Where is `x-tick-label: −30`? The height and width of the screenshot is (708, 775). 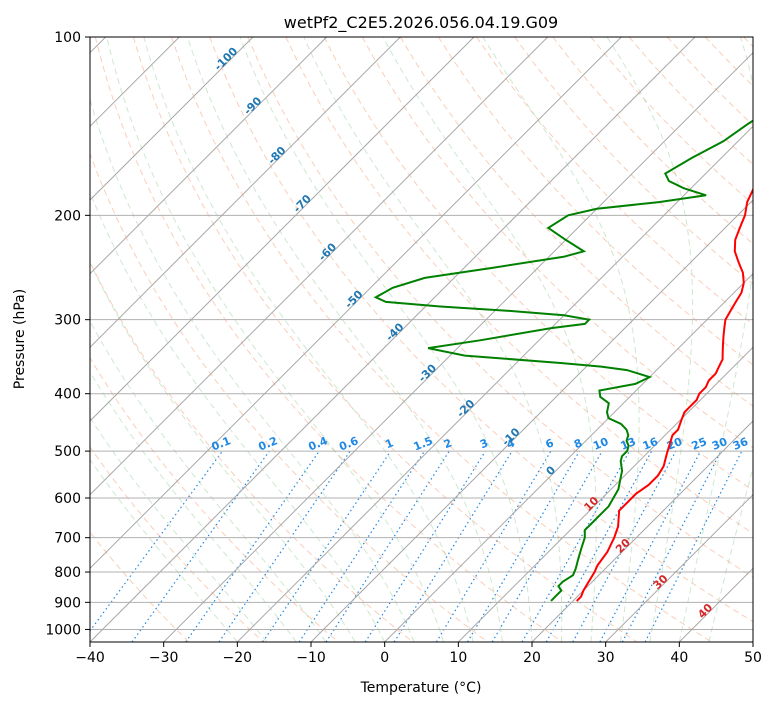 x-tick-label: −30 is located at coordinates (164, 658).